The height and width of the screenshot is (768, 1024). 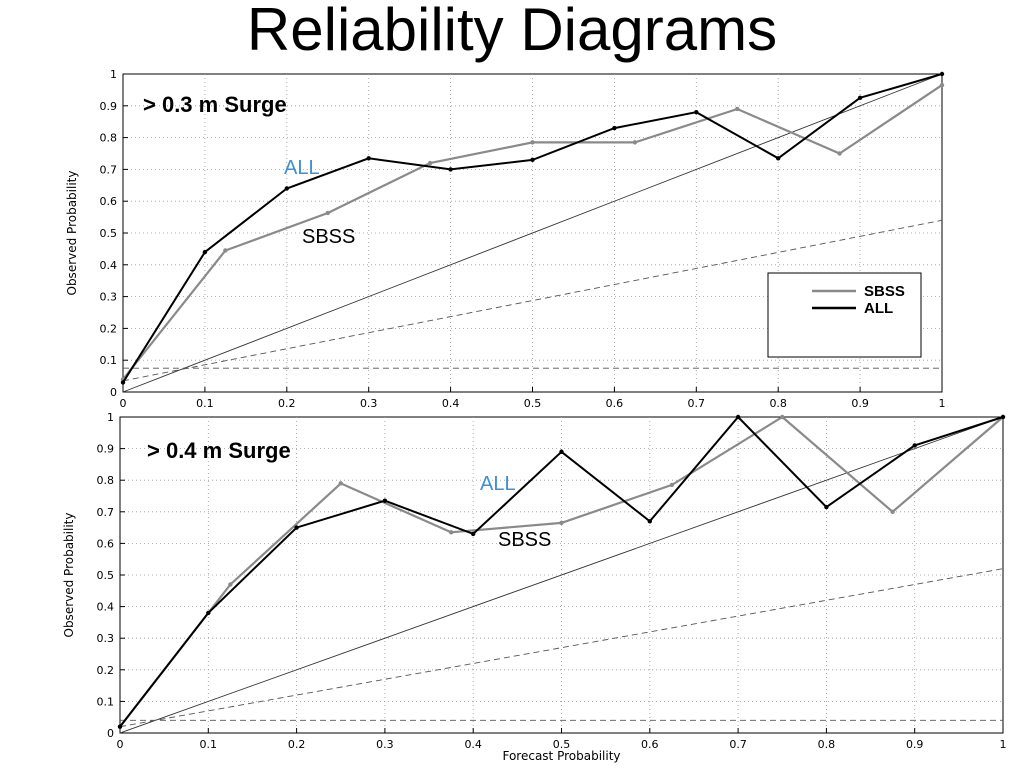 I want to click on bottom-y-tick-label: 0.8, so click(x=106, y=480).